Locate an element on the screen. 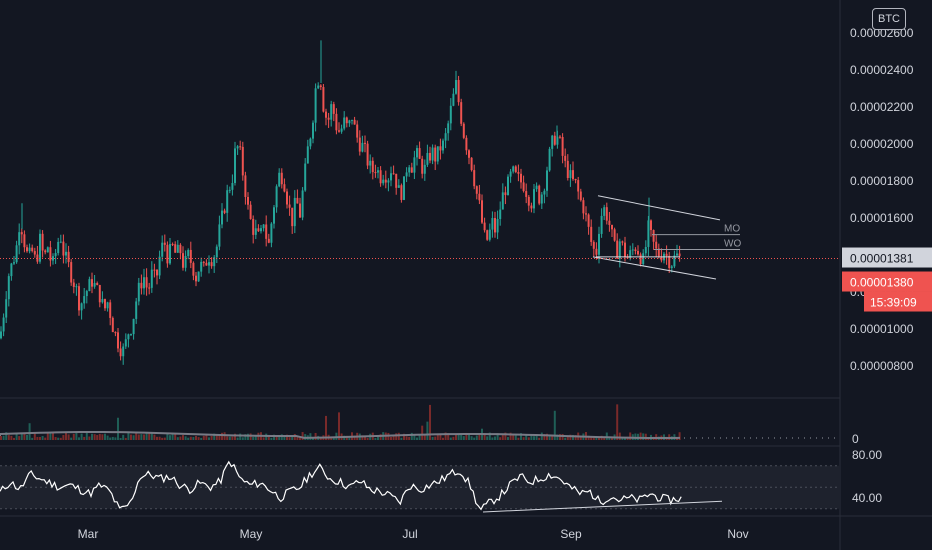 The image size is (932, 550). currency-badge: BTC is located at coordinates (889, 19).